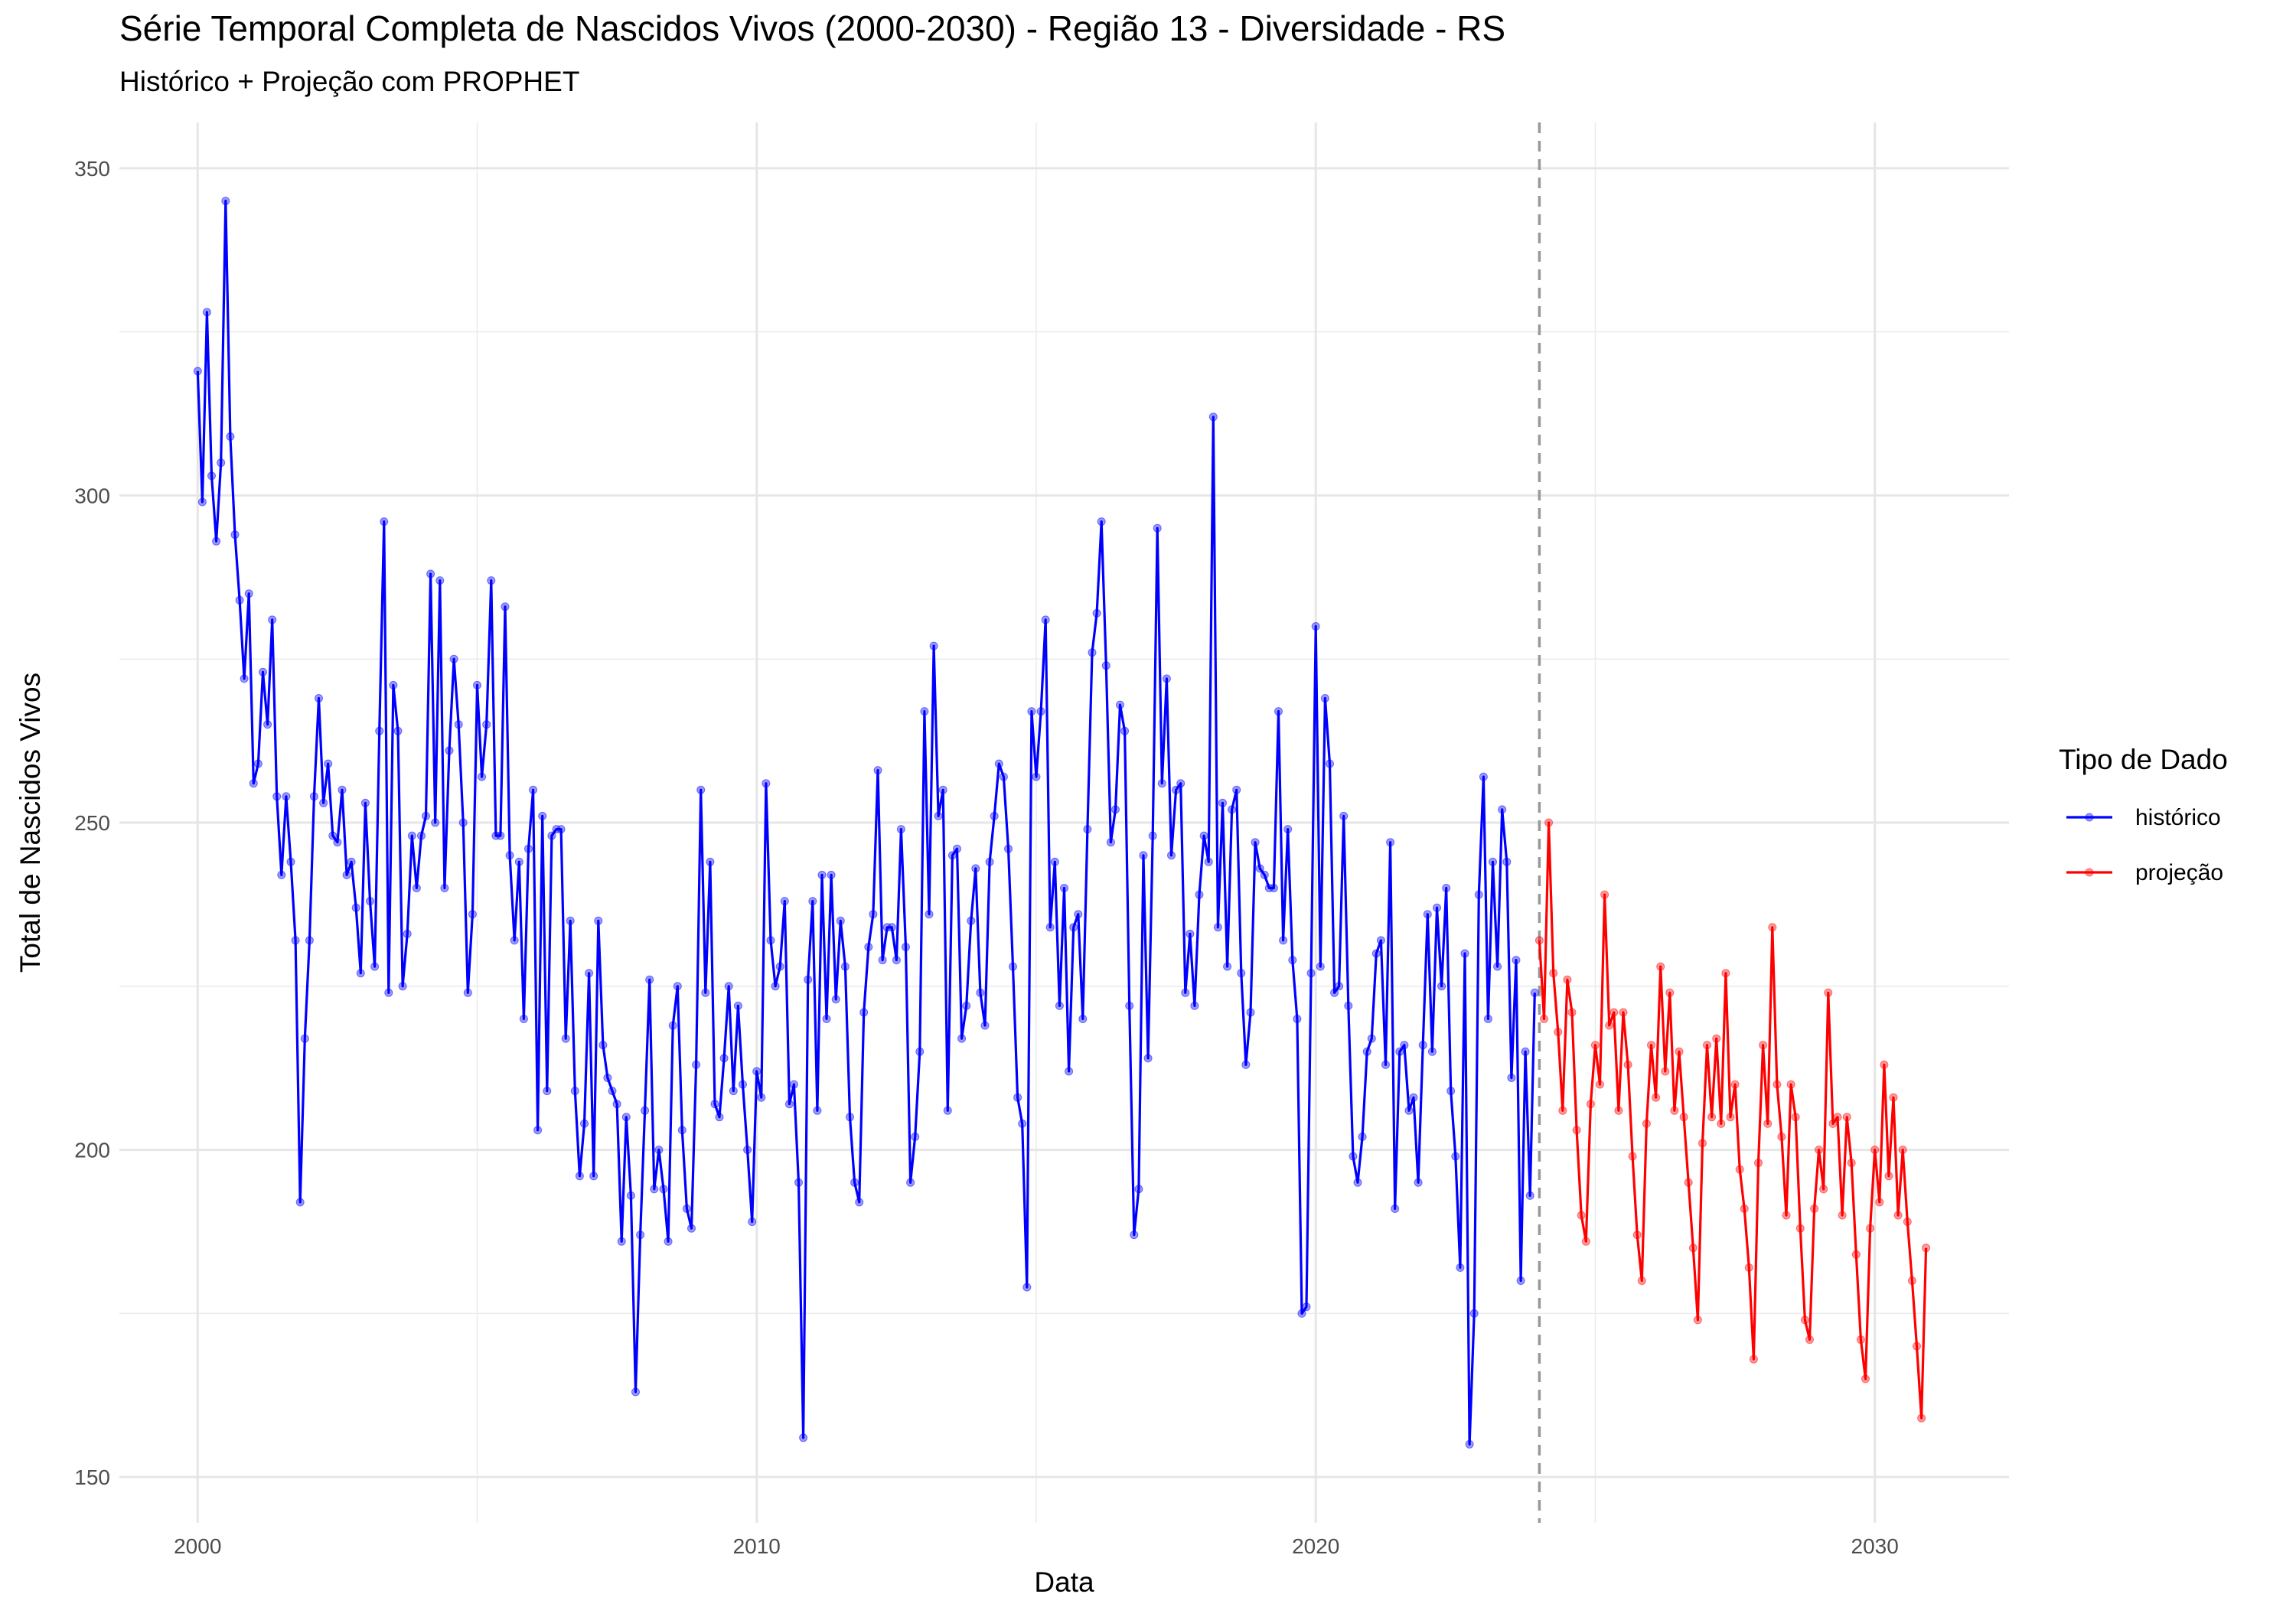 This screenshot has height=1607, width=2296. I want to click on series-projecao, so click(1732, 1120).